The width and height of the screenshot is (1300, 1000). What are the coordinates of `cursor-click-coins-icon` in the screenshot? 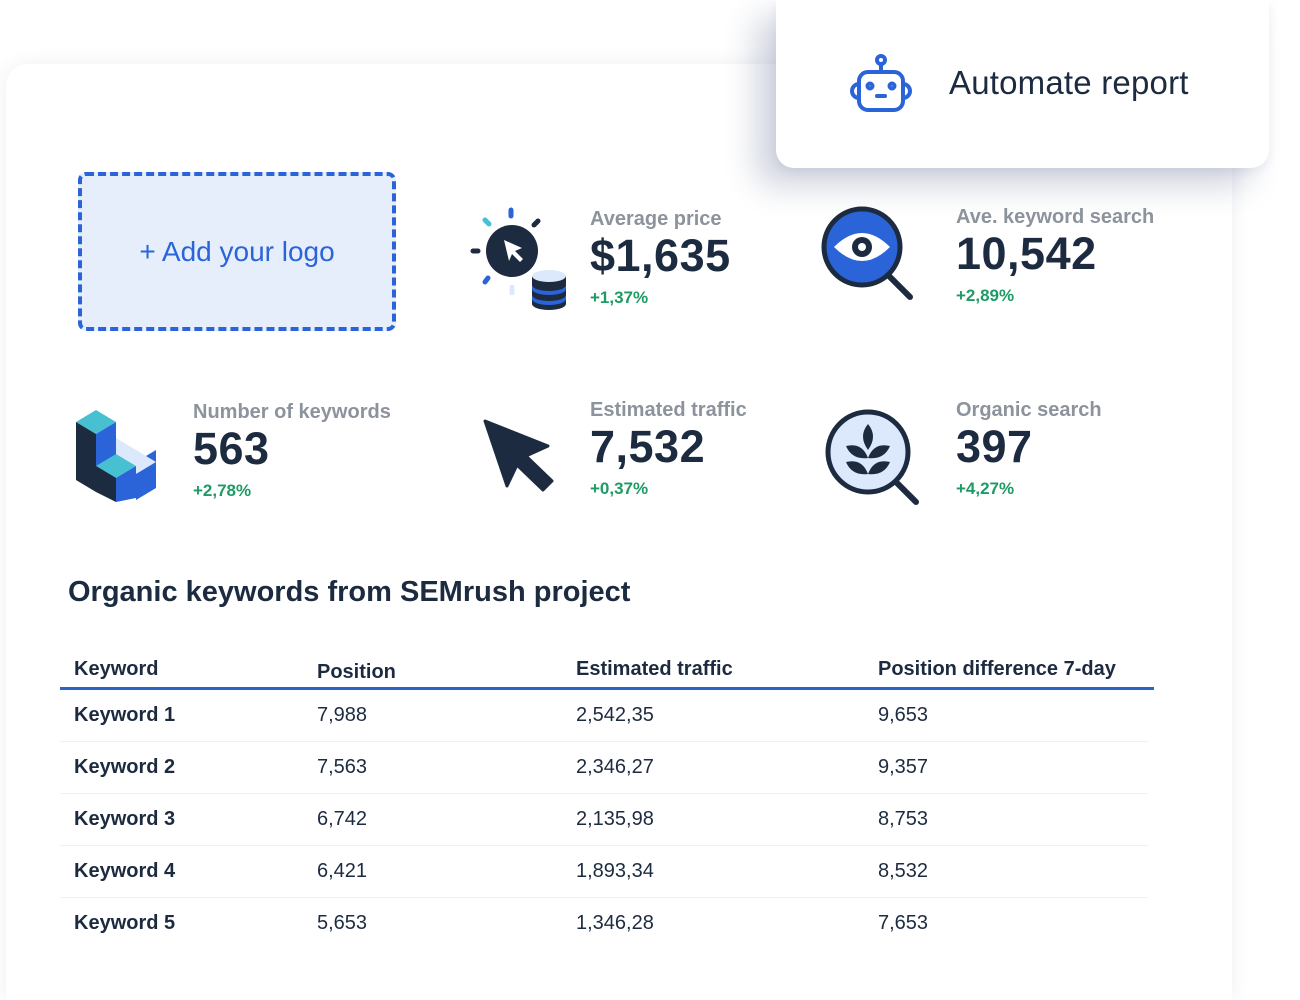 It's located at (518, 258).